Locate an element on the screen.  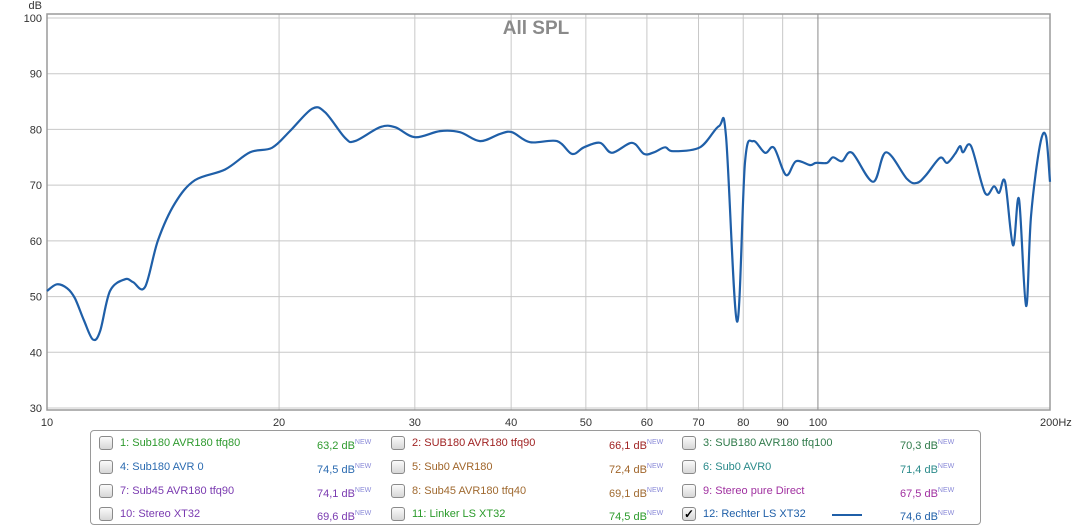
y-axis-label: dB is located at coordinates (35, 6).